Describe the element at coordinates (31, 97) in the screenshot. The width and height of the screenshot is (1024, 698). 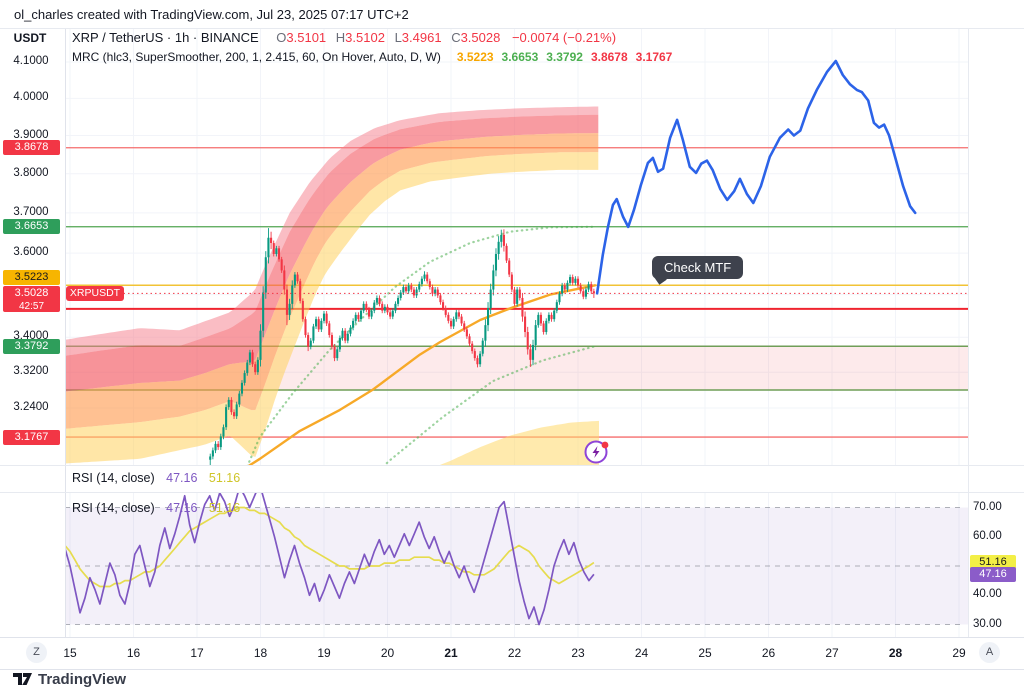
I see `price-tick-label: 4.0000` at that location.